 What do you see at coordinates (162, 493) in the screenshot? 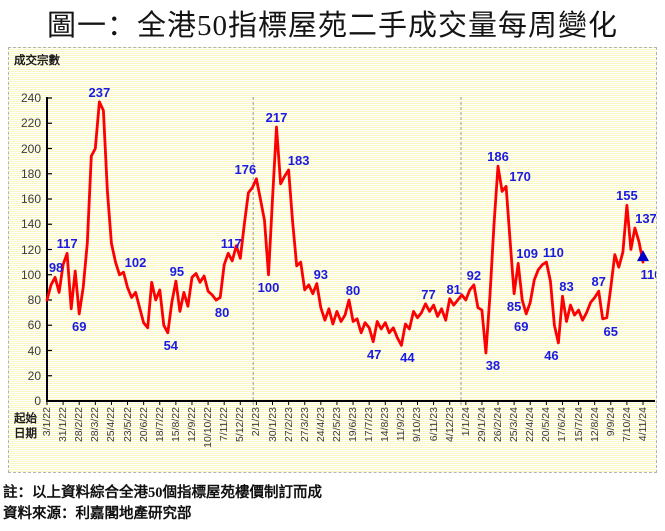
I see `note-line-1: 註：以上資料綜合全港50個指標屋苑樓價制訂而成` at bounding box center [162, 493].